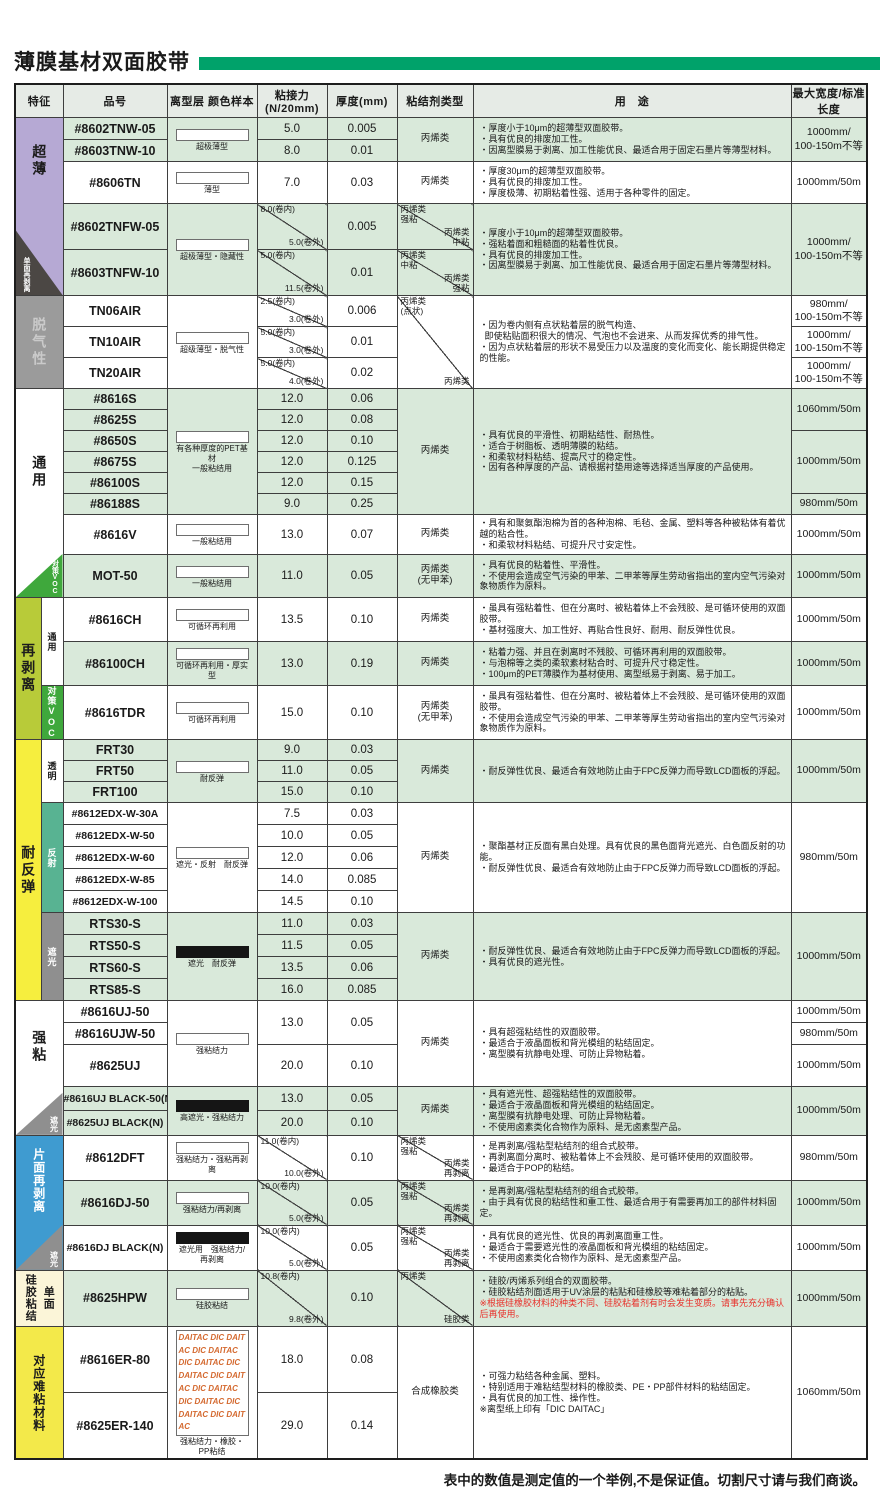 Image resolution: width=880 pixels, height=1489 pixels. I want to click on swatch-caption: 超级薄型・脱气性, so click(212, 349).